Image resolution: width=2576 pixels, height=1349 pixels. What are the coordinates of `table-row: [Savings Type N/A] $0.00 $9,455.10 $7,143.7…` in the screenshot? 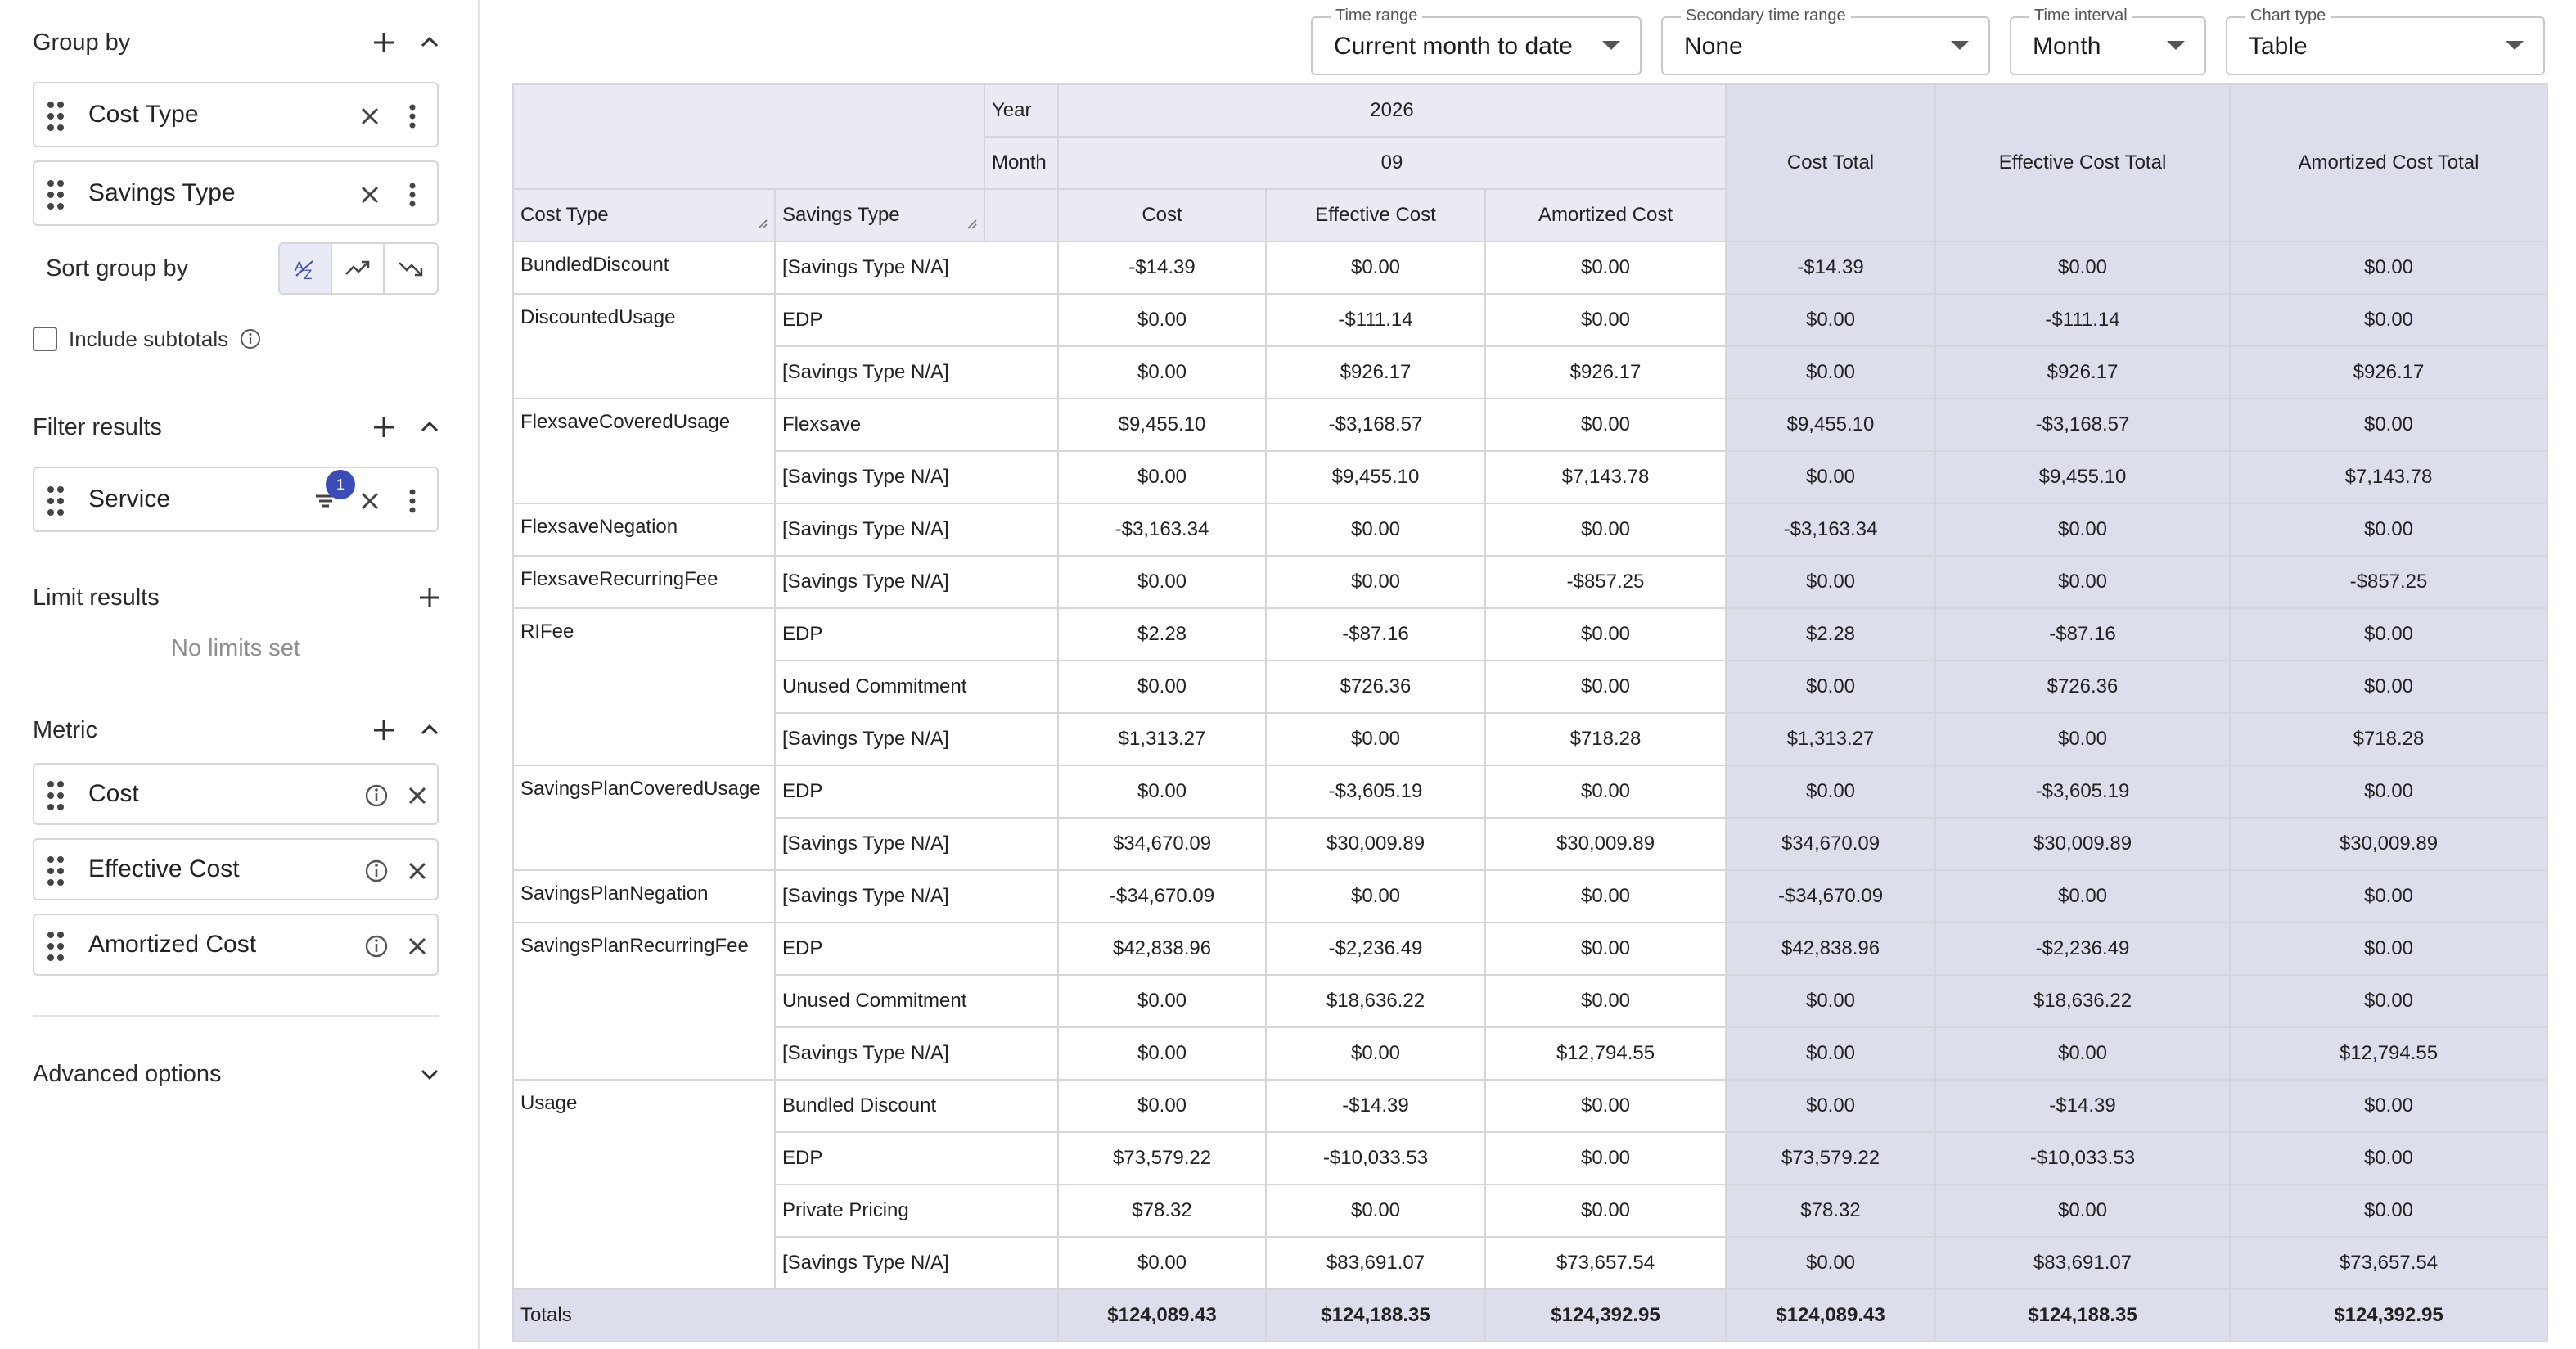 It's located at (1530, 477).